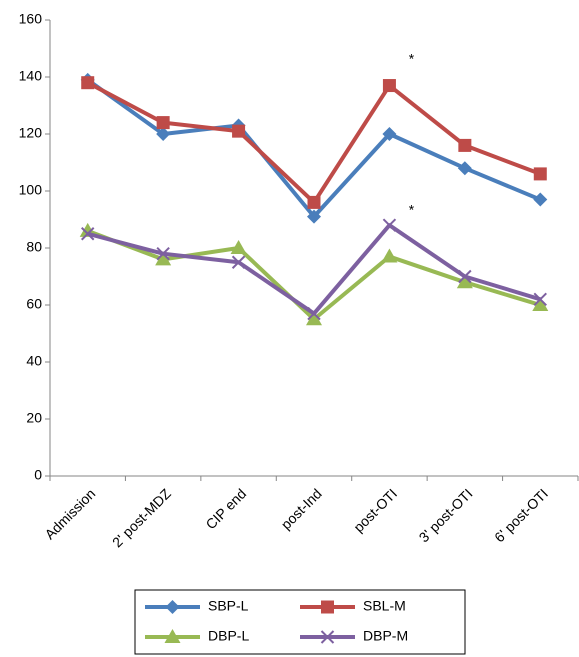 The image size is (579, 657). I want to click on legend-label: DBP-M, so click(385, 636).